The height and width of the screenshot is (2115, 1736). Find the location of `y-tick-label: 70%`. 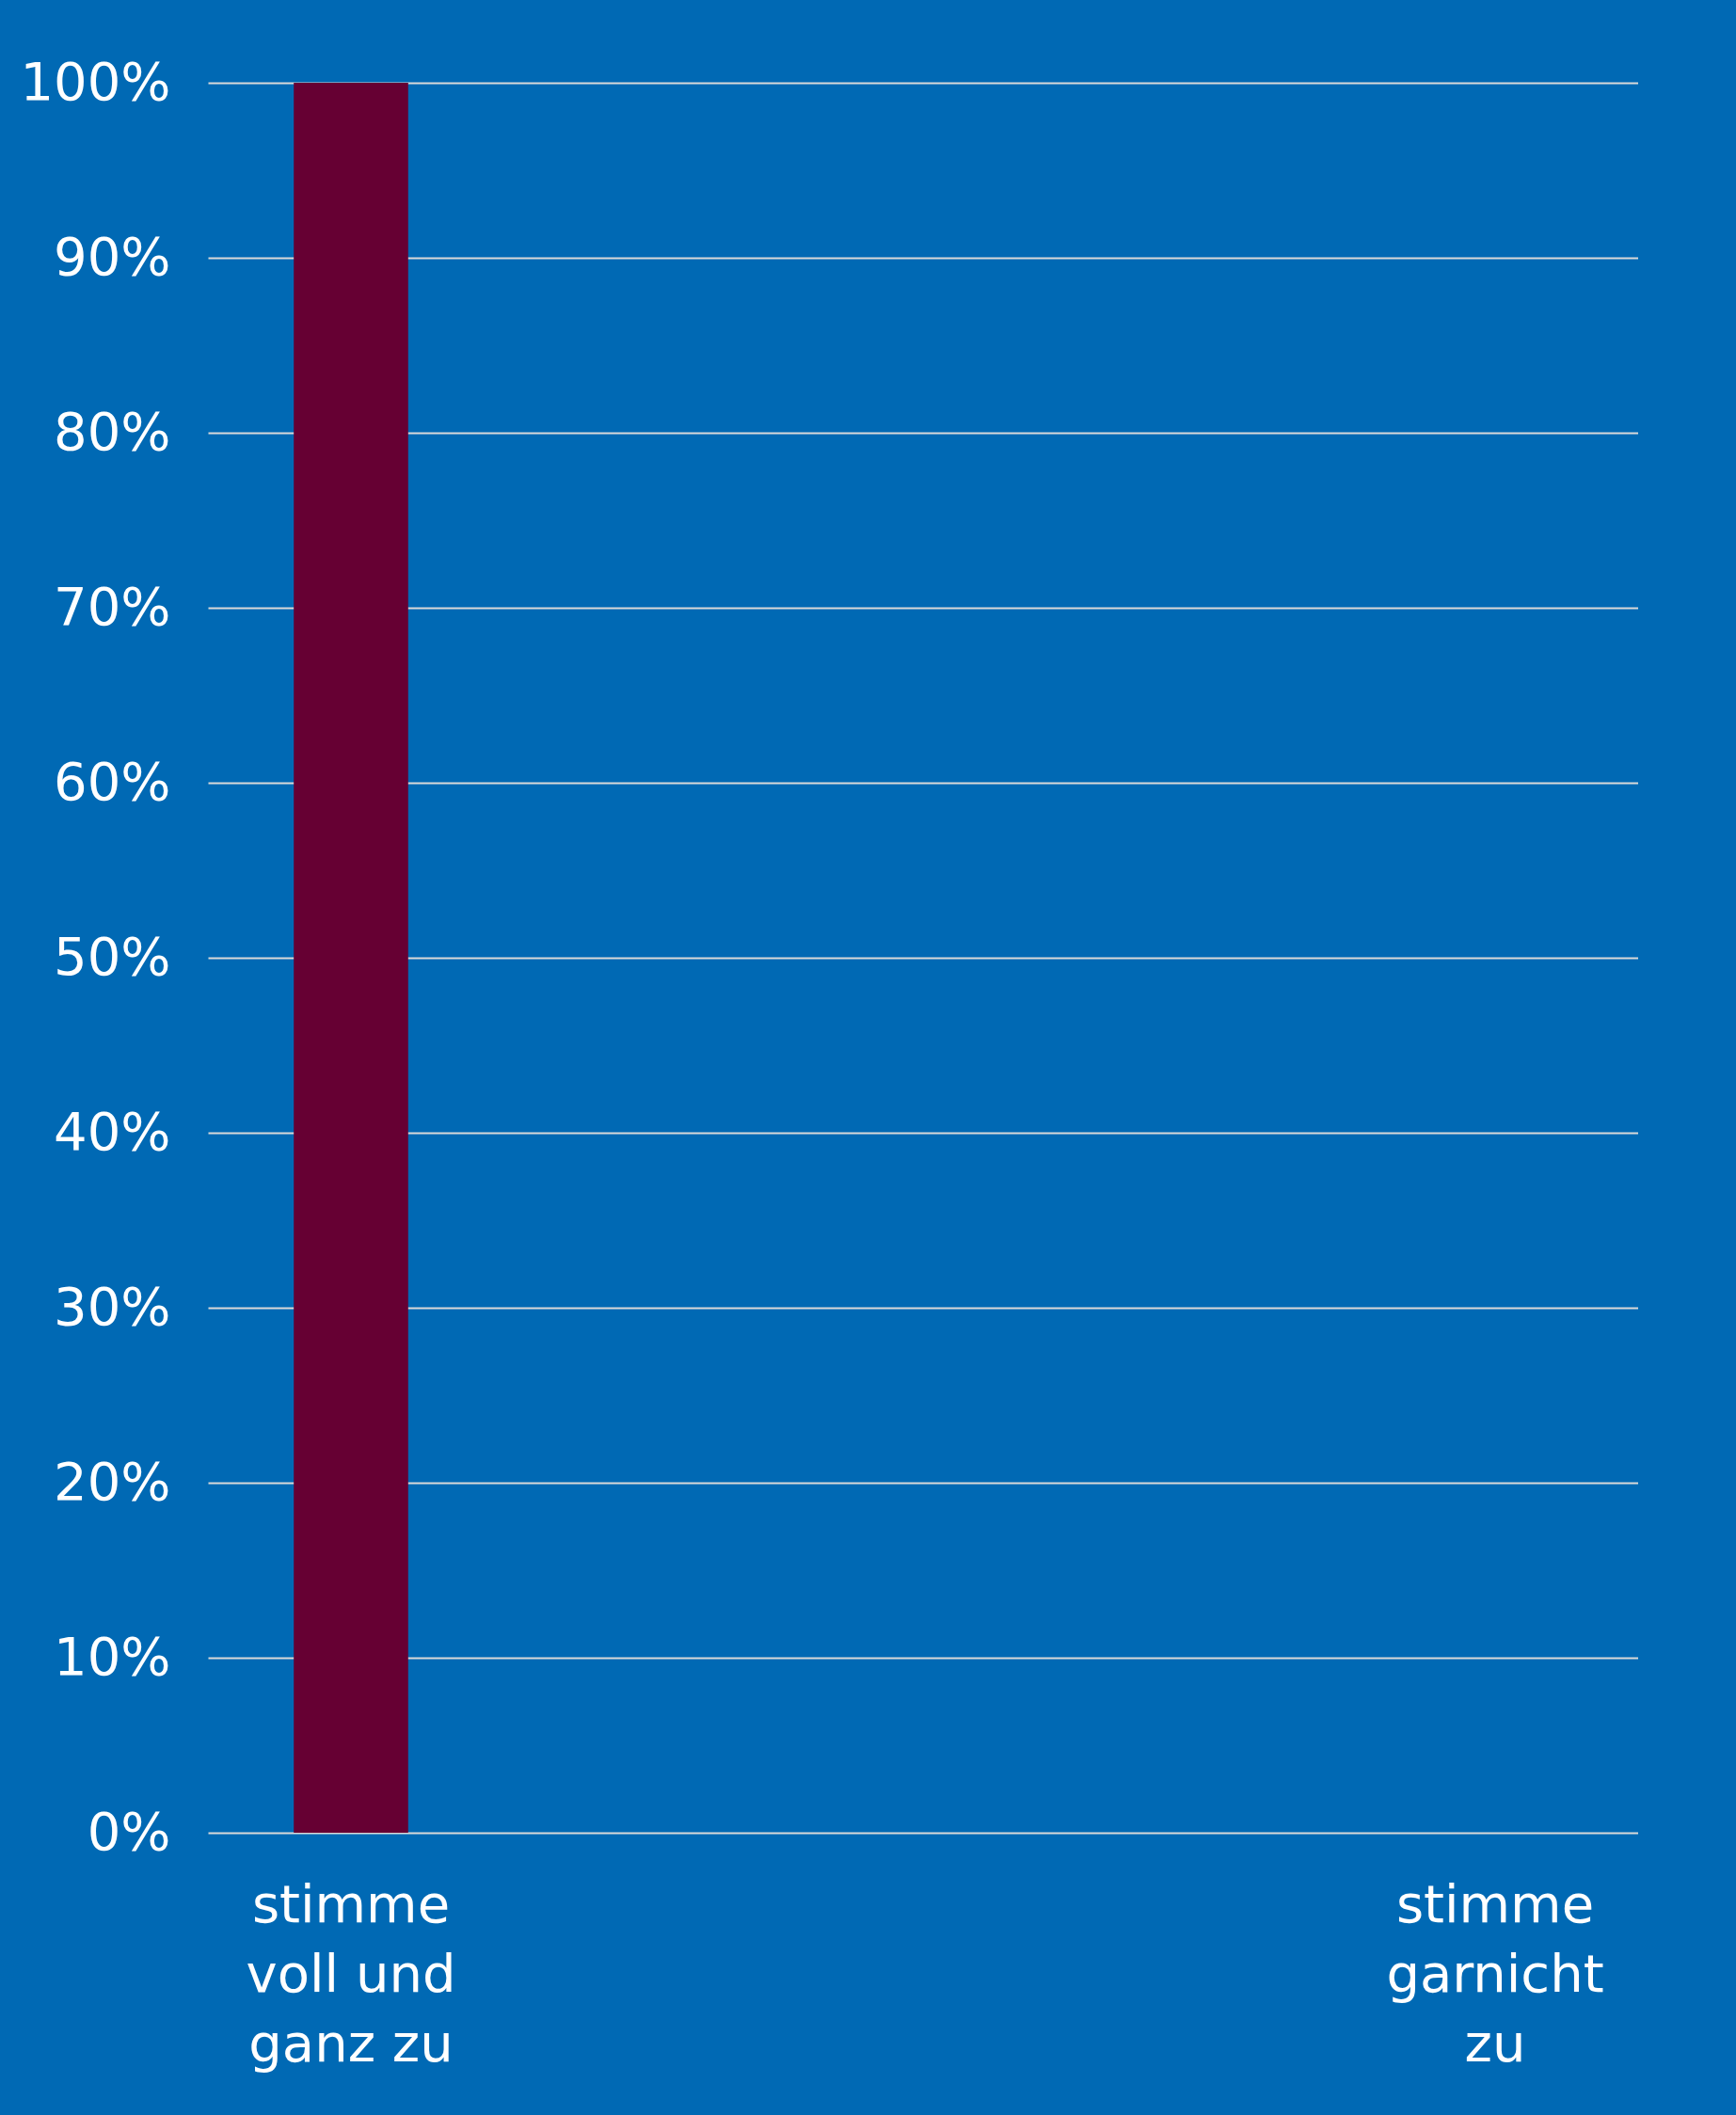

y-tick-label: 70% is located at coordinates (112, 606).